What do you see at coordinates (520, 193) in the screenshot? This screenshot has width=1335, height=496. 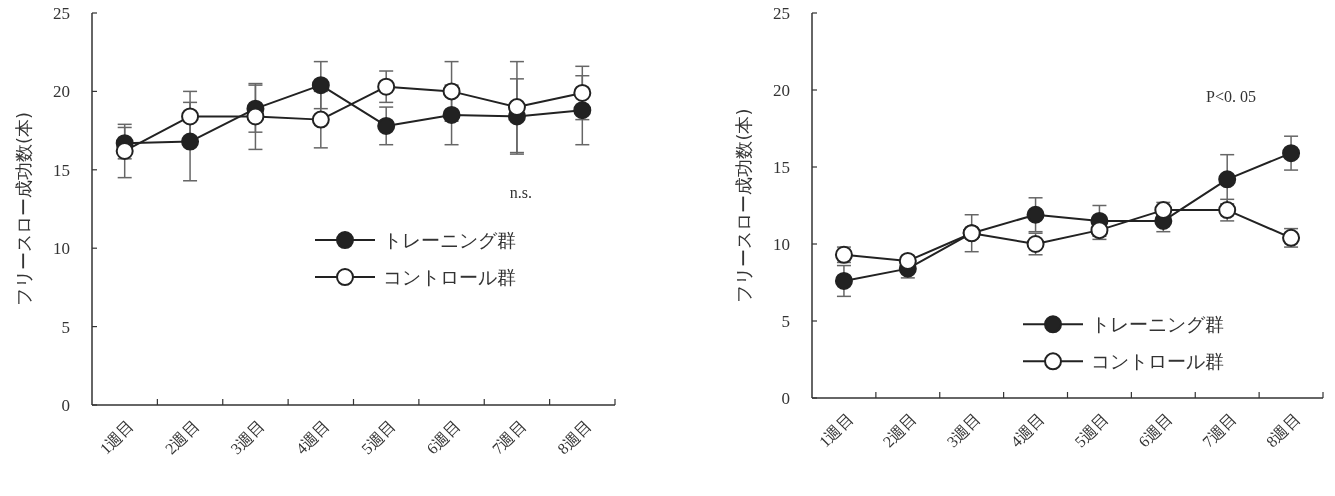 I see `annotation: n.s.` at bounding box center [520, 193].